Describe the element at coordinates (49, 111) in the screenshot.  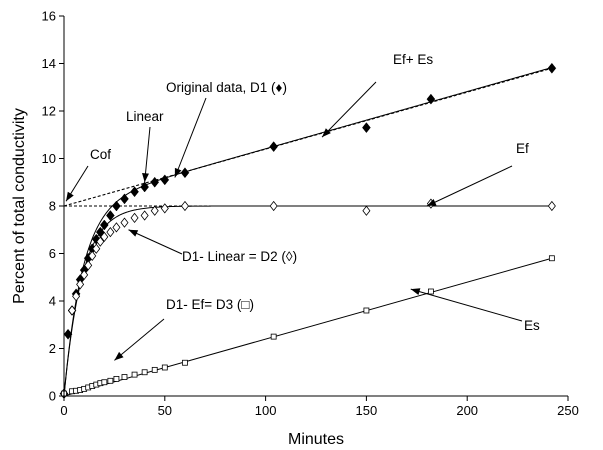
I see `y-tick-label: 12` at that location.